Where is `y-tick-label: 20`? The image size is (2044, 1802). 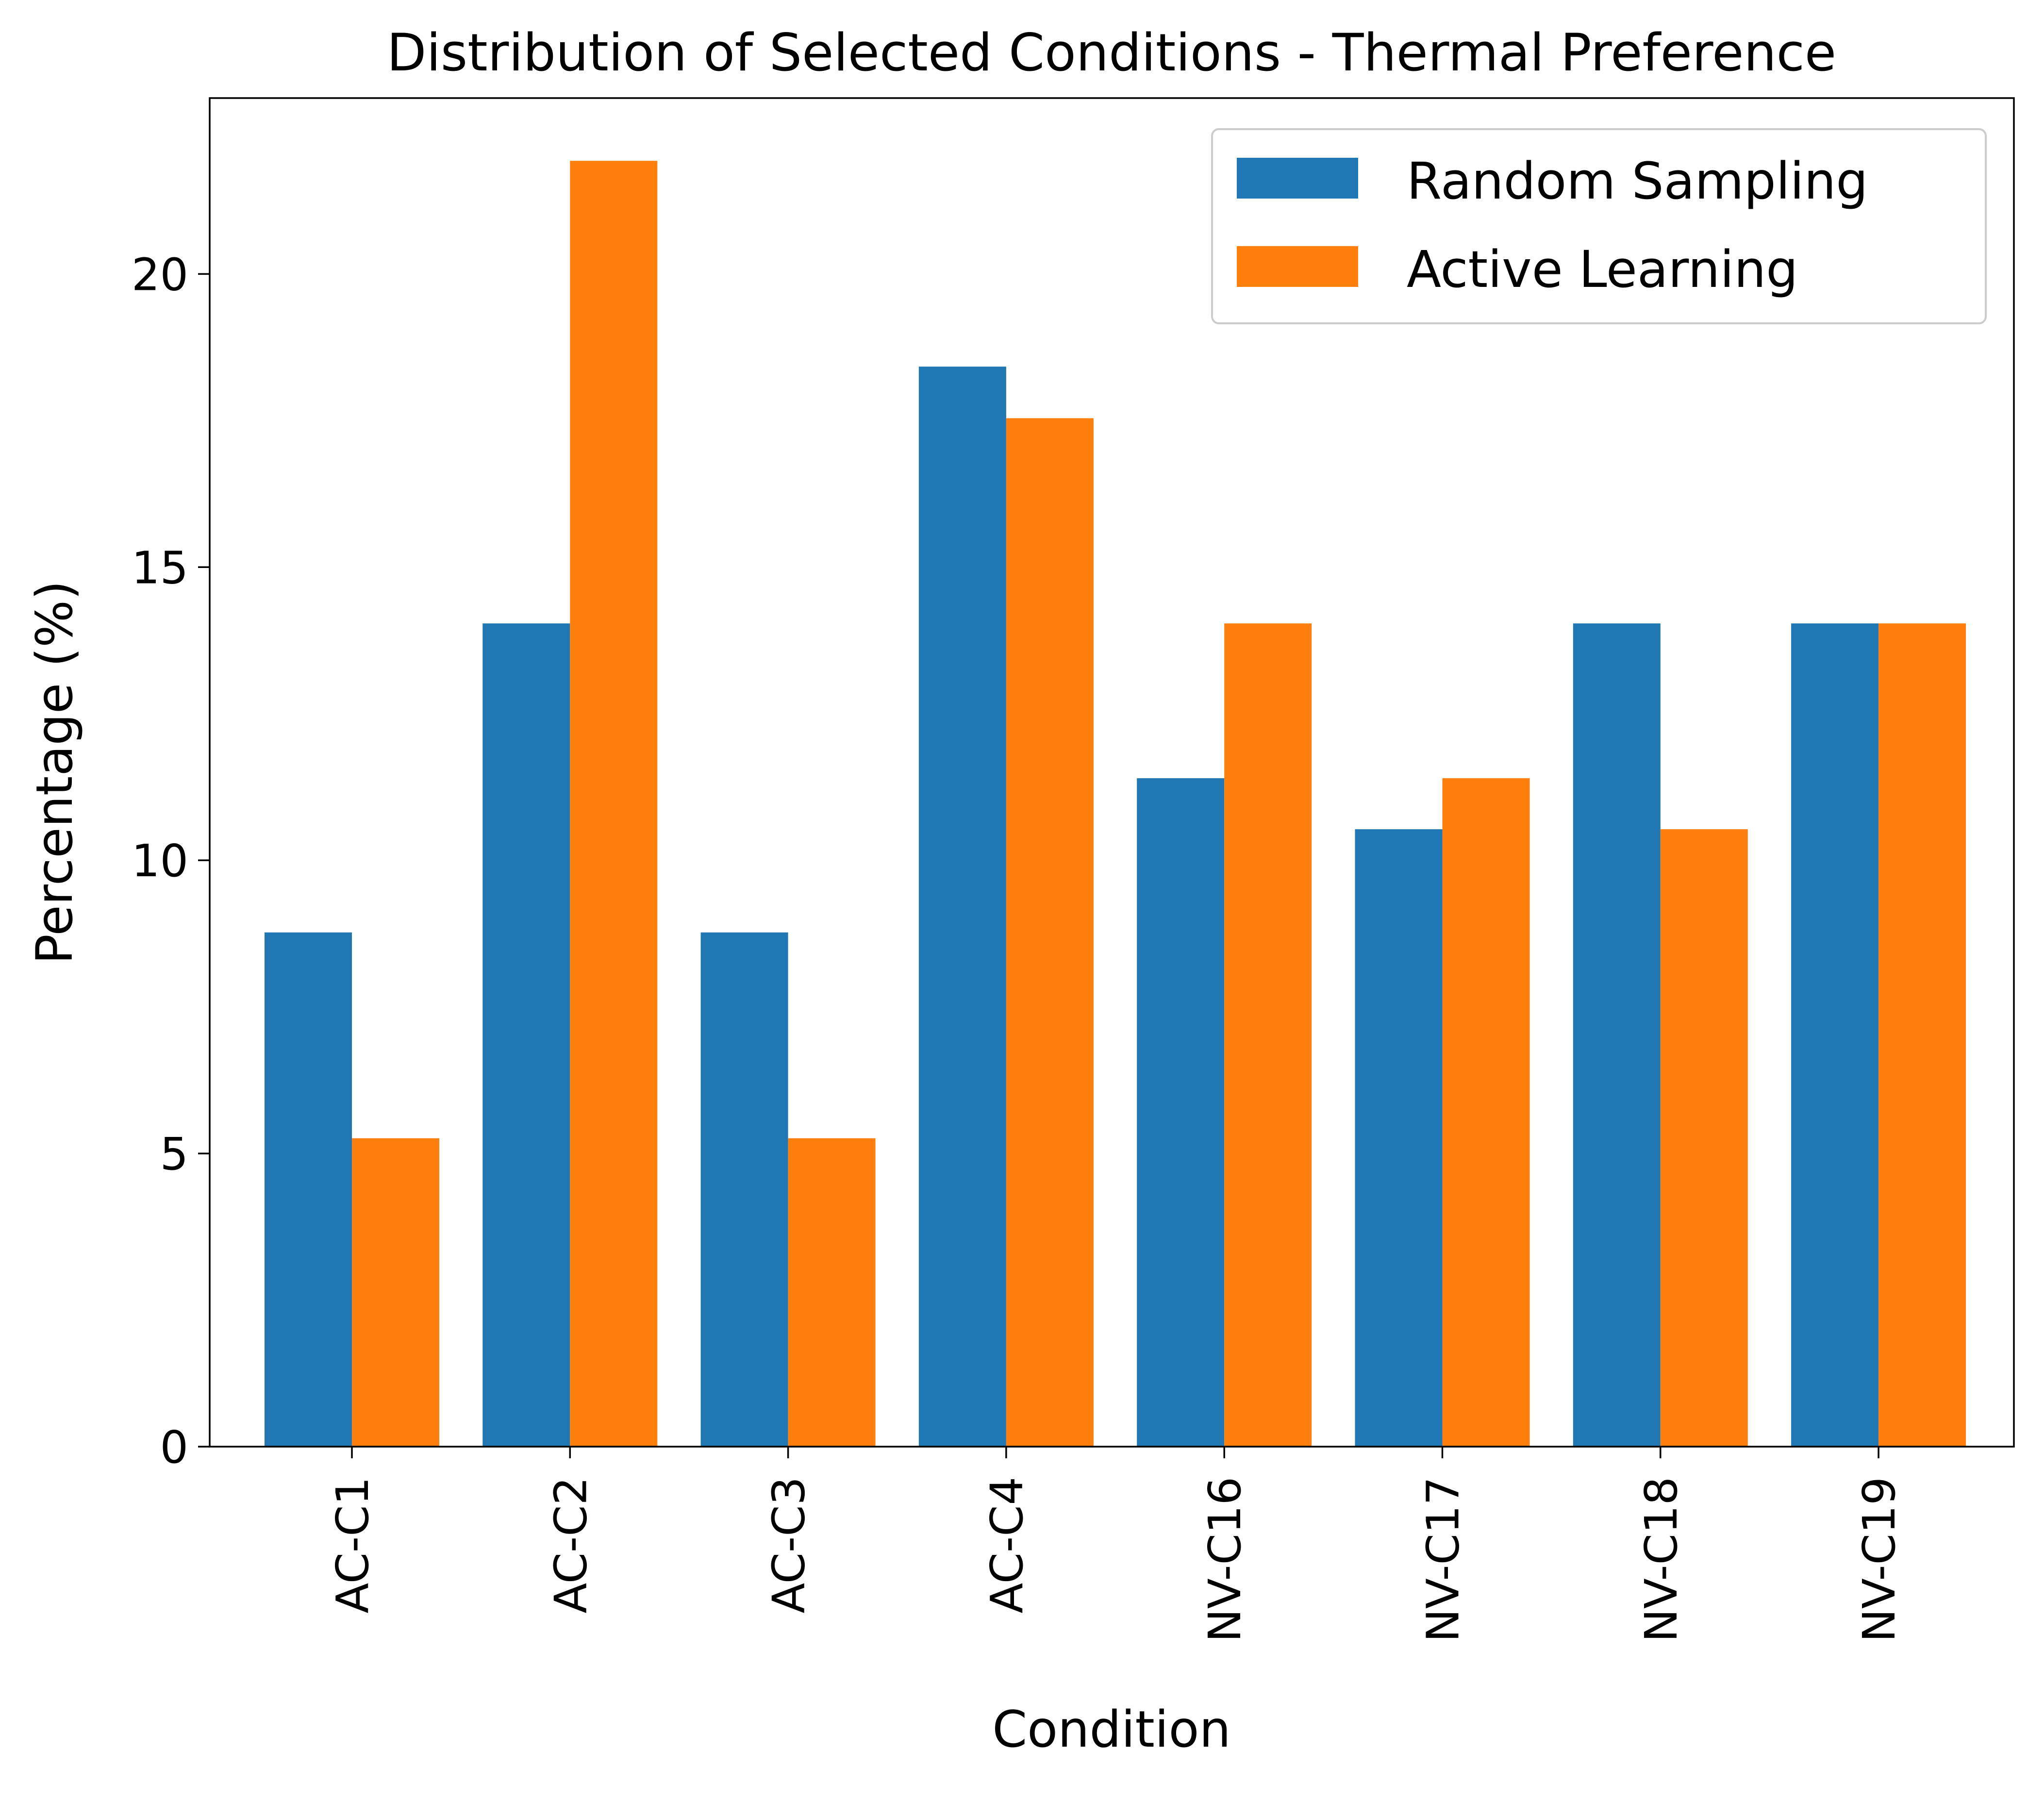 y-tick-label: 20 is located at coordinates (160, 274).